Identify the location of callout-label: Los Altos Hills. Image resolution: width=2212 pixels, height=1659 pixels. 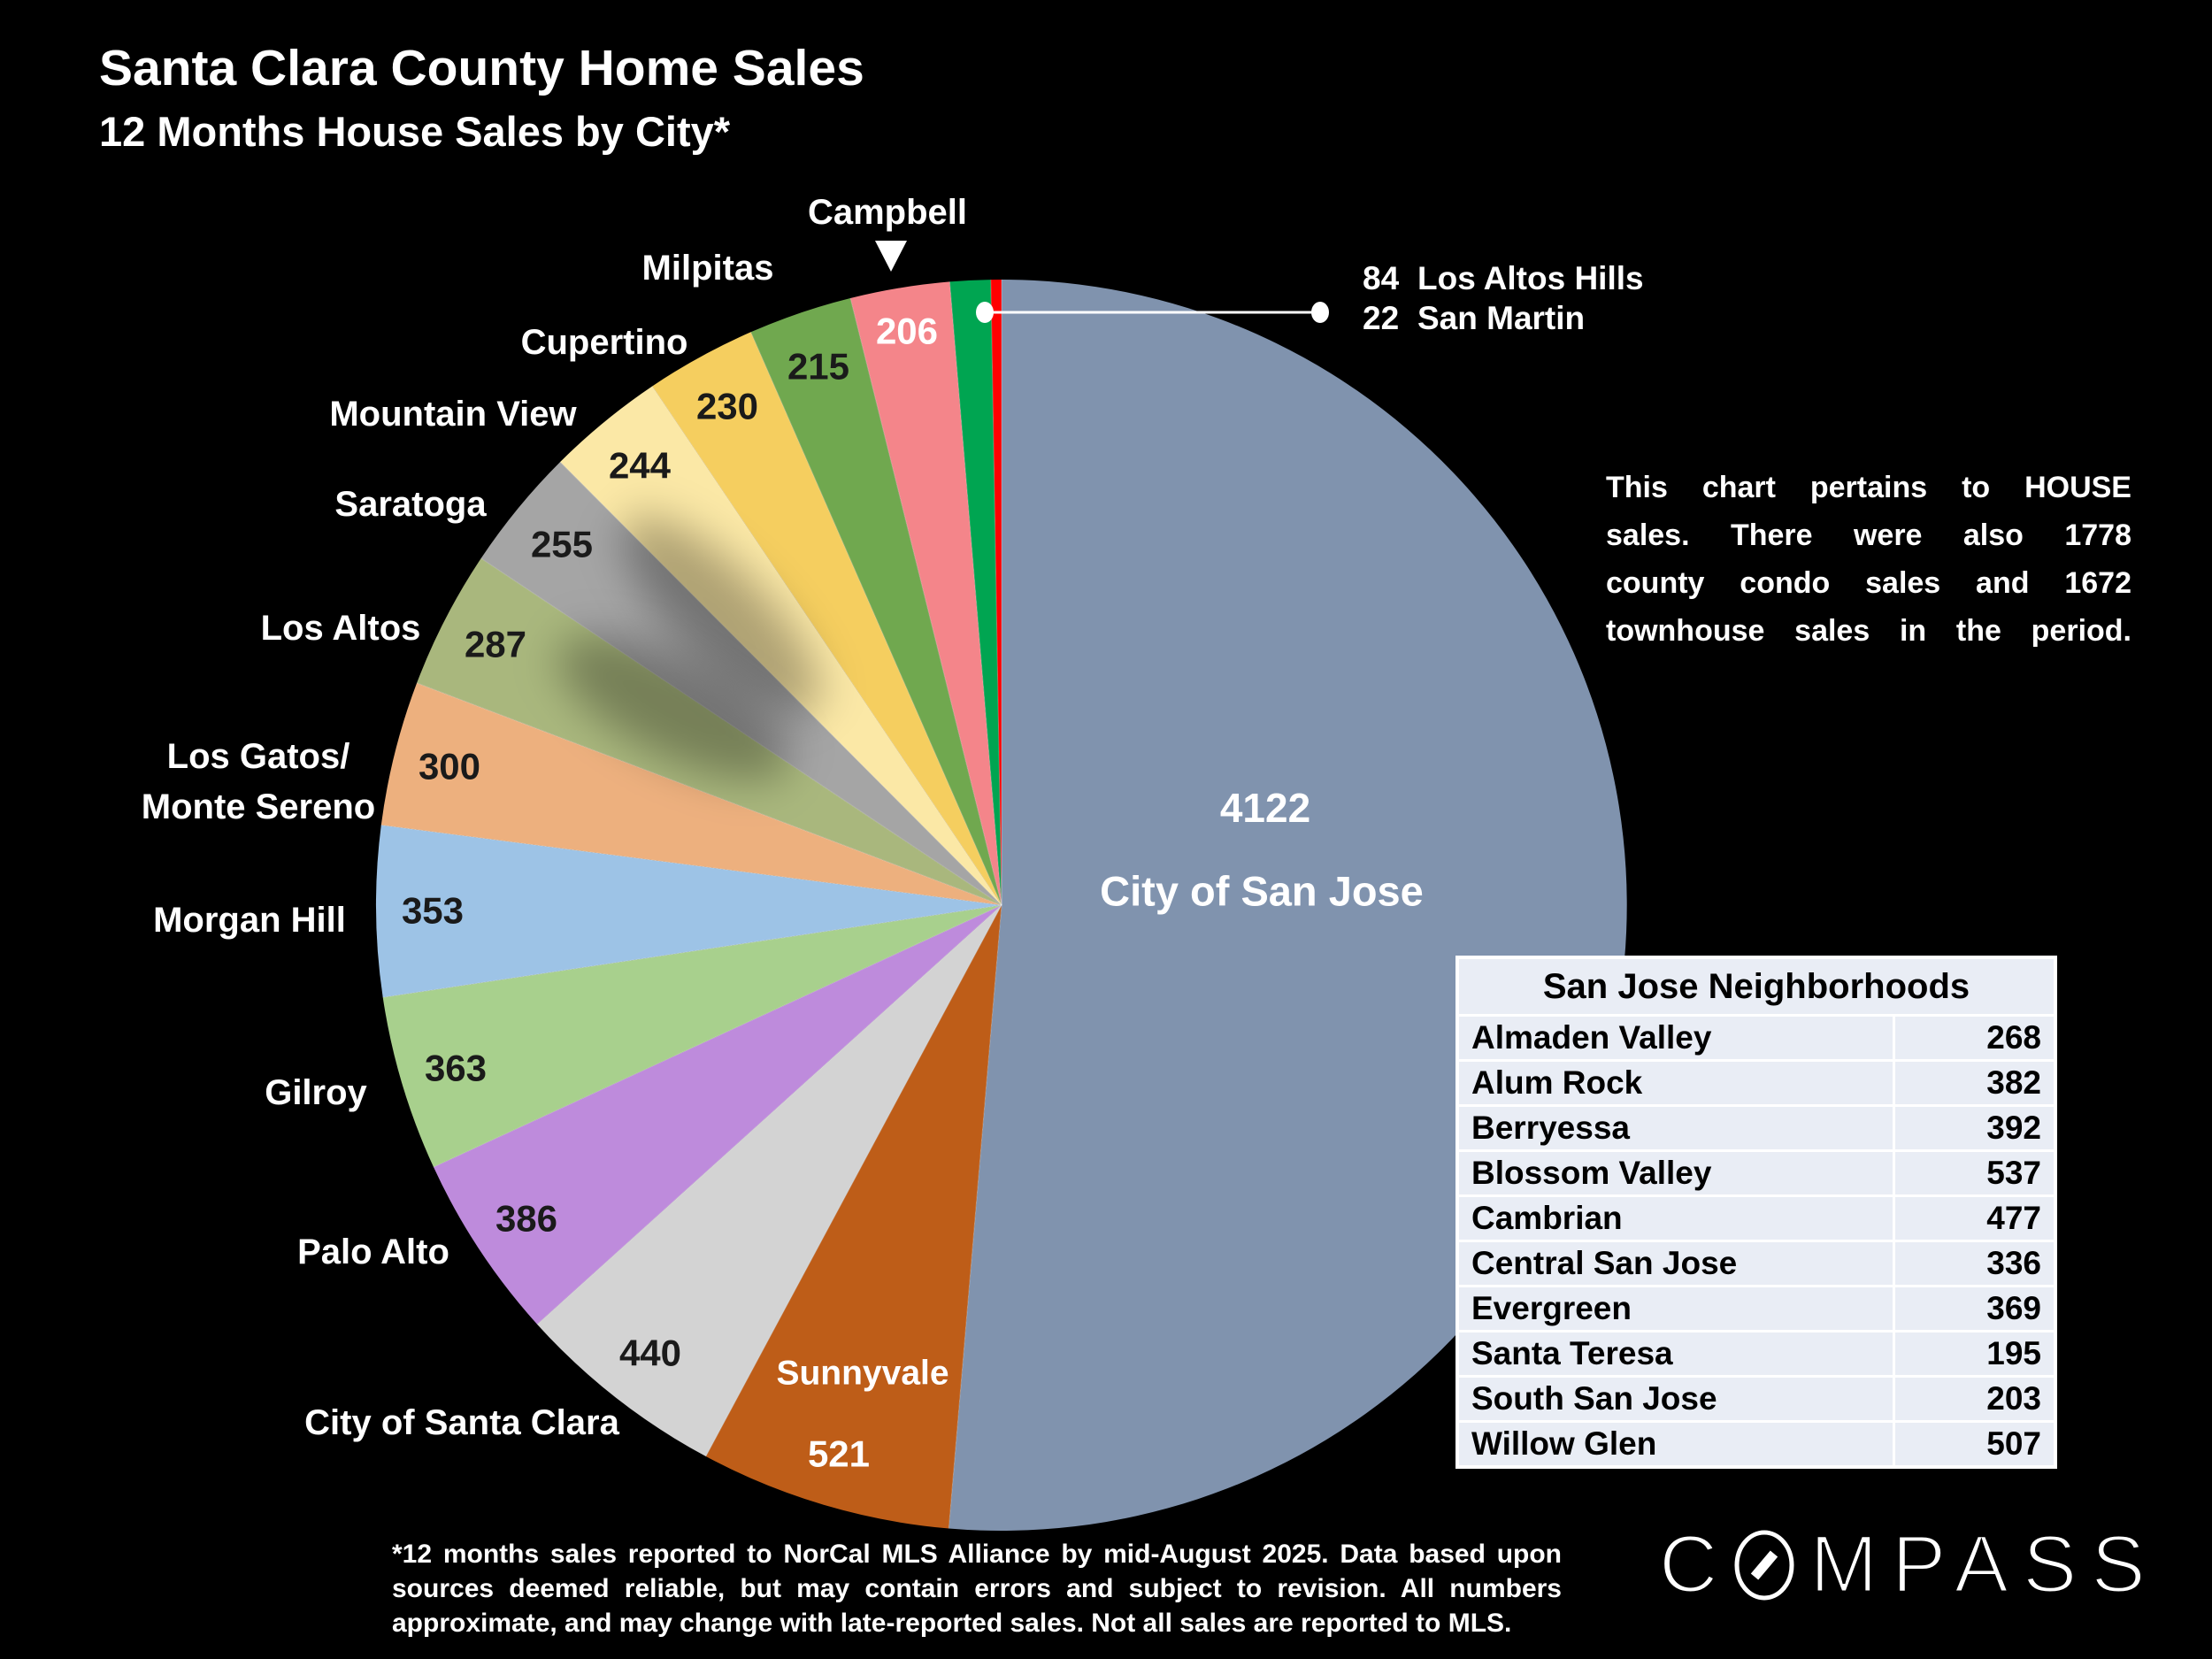
(1531, 278).